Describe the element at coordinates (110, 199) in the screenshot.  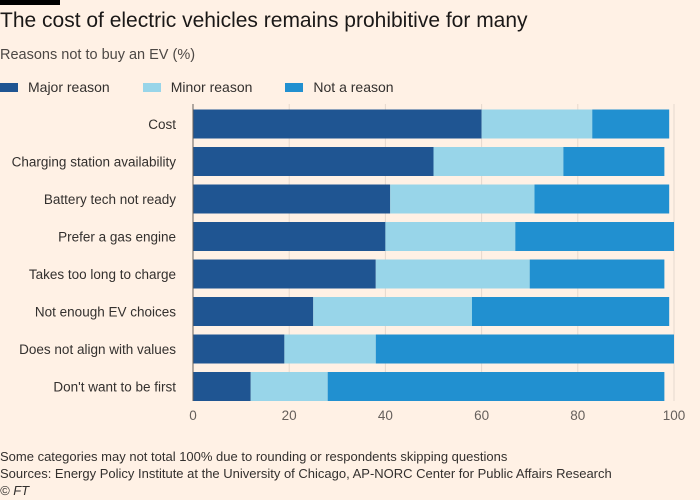
I see `category-label: Battery tech not ready` at that location.